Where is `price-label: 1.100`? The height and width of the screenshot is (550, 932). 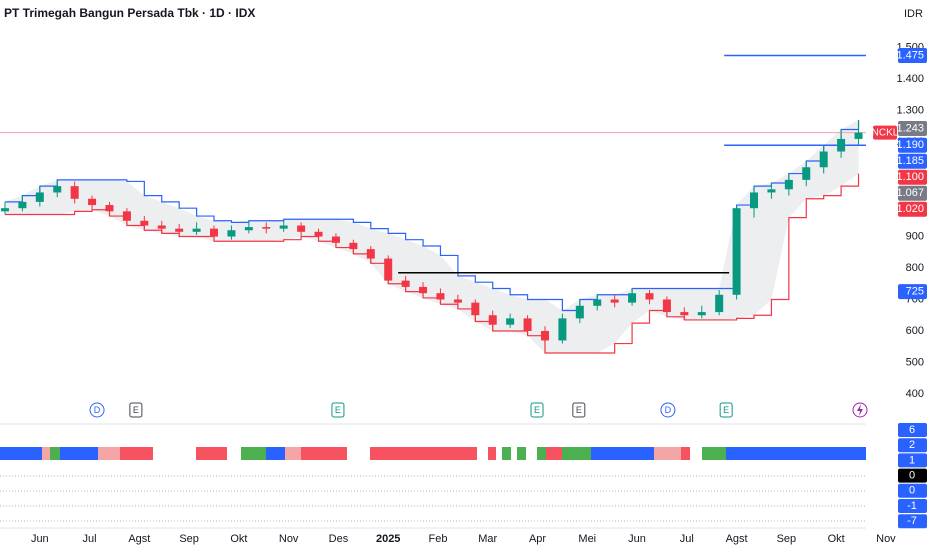 price-label: 1.100 is located at coordinates (910, 177).